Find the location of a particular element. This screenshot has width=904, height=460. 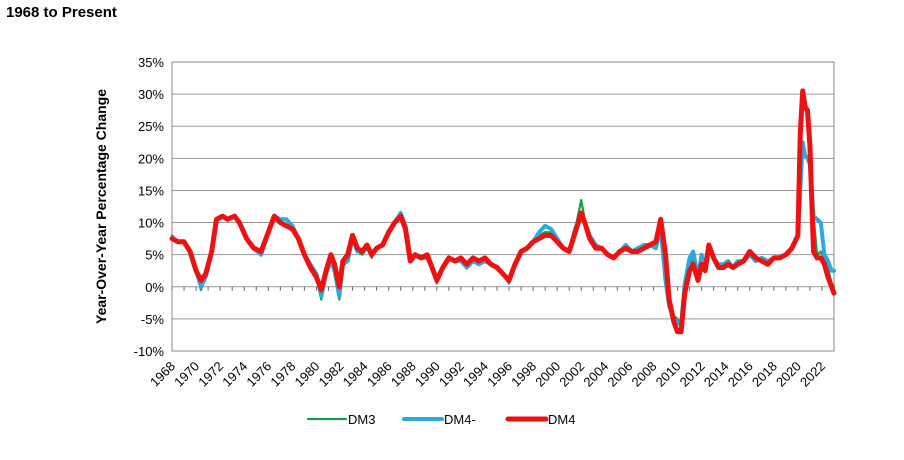

y-tick-label: 15% is located at coordinates (151, 190).